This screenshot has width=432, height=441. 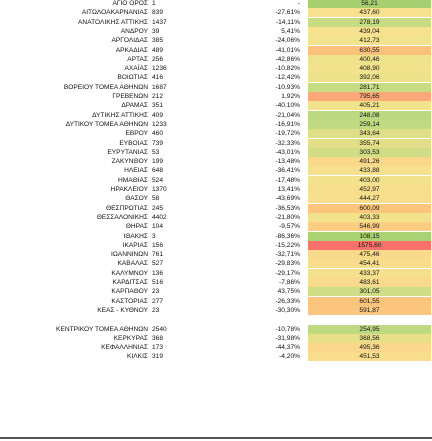 What do you see at coordinates (156, 31) in the screenshot?
I see `cases-value-cell: 39` at bounding box center [156, 31].